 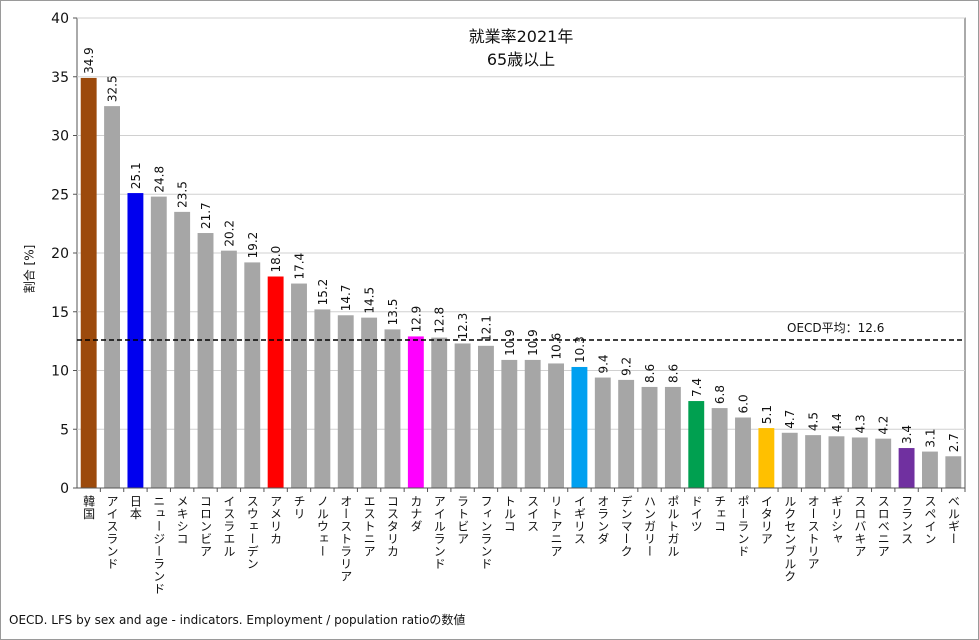 I want to click on data-label-14: 13.5, so click(x=393, y=312).